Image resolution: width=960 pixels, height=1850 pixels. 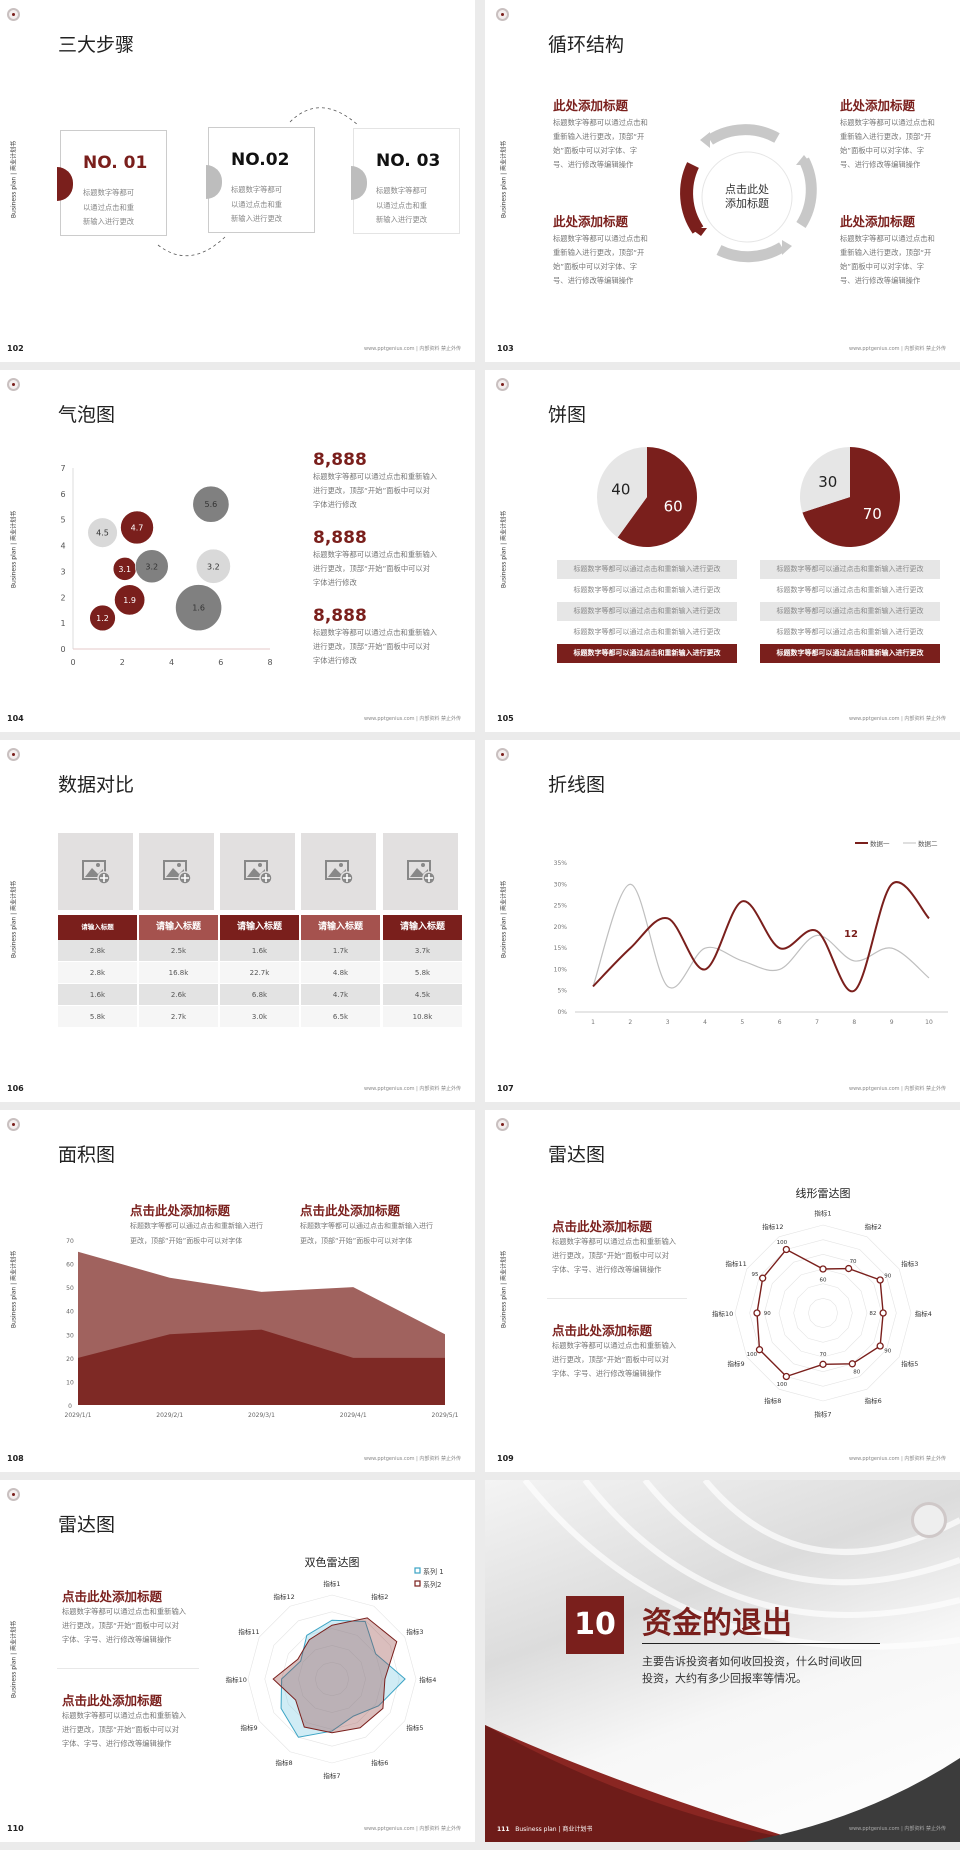 I want to click on y-tick-label: 5%, so click(x=562, y=991).